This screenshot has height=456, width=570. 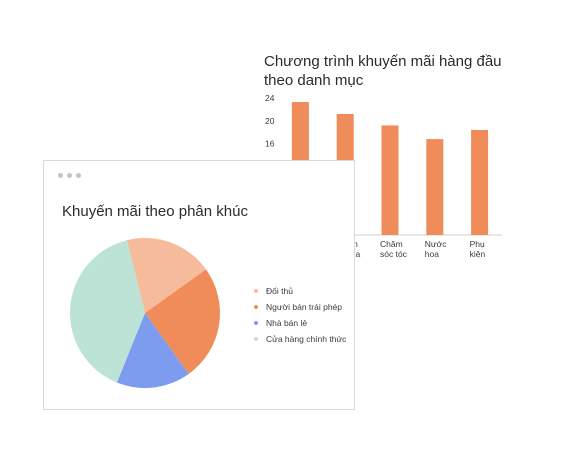 What do you see at coordinates (279, 291) in the screenshot?
I see `legend-label: Đối thủ` at bounding box center [279, 291].